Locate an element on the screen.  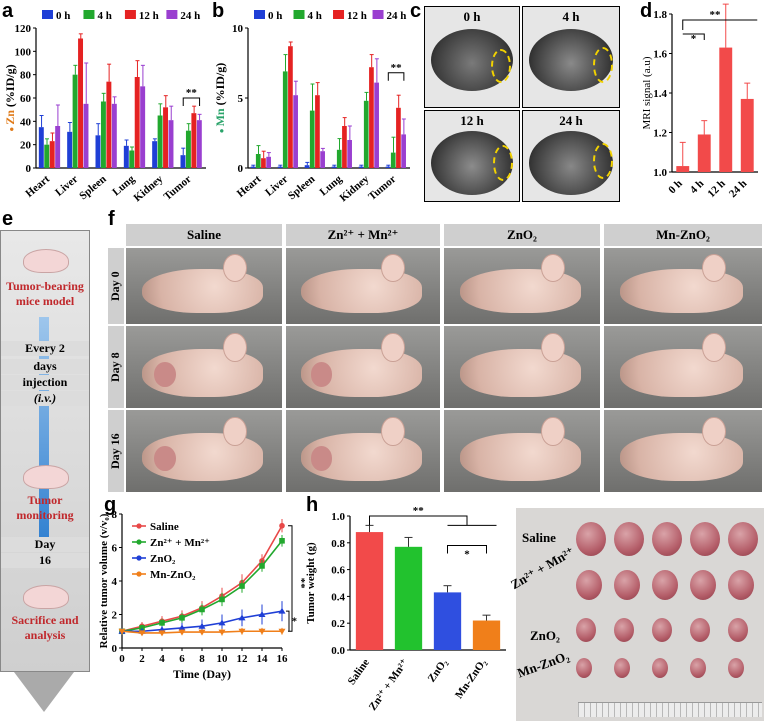
bar-24h-lung is located at coordinates (349, 154).